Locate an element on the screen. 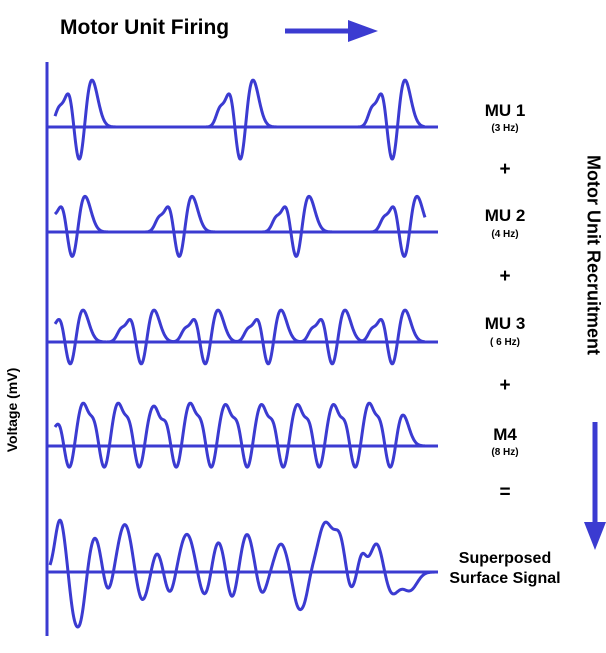  equals-operator: = is located at coordinates (505, 492).